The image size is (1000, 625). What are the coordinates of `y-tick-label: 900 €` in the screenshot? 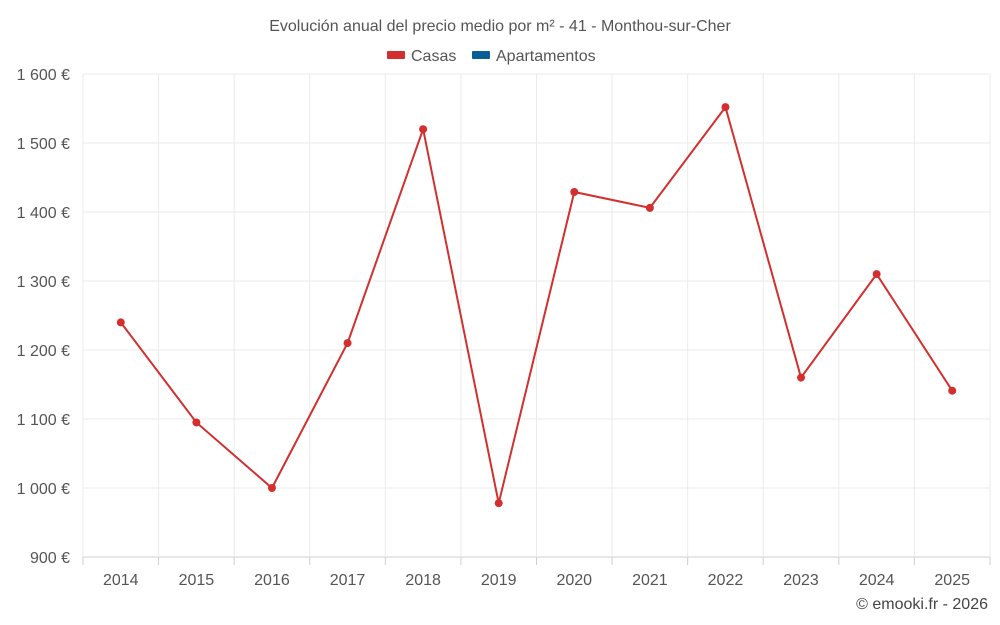 It's located at (50, 558).